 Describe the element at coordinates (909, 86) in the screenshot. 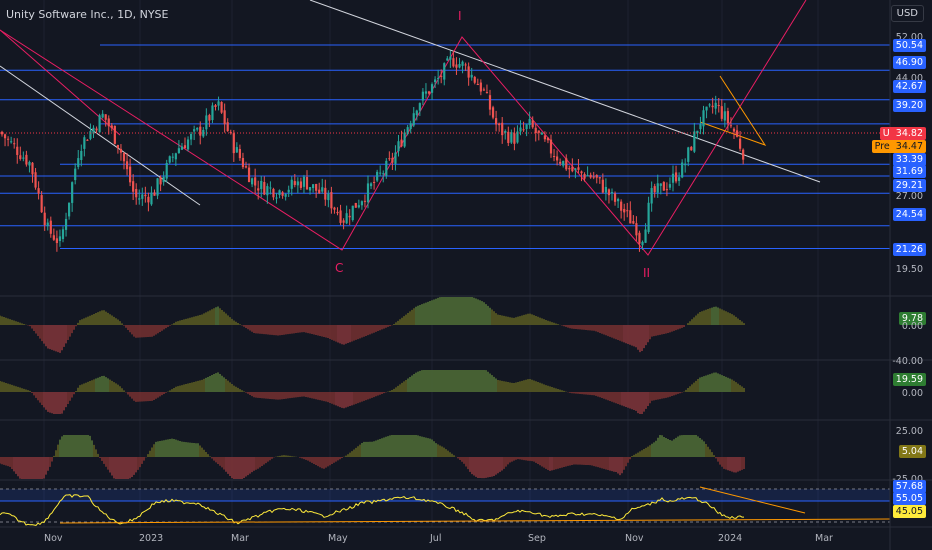

I see `level-label: 42.67` at that location.